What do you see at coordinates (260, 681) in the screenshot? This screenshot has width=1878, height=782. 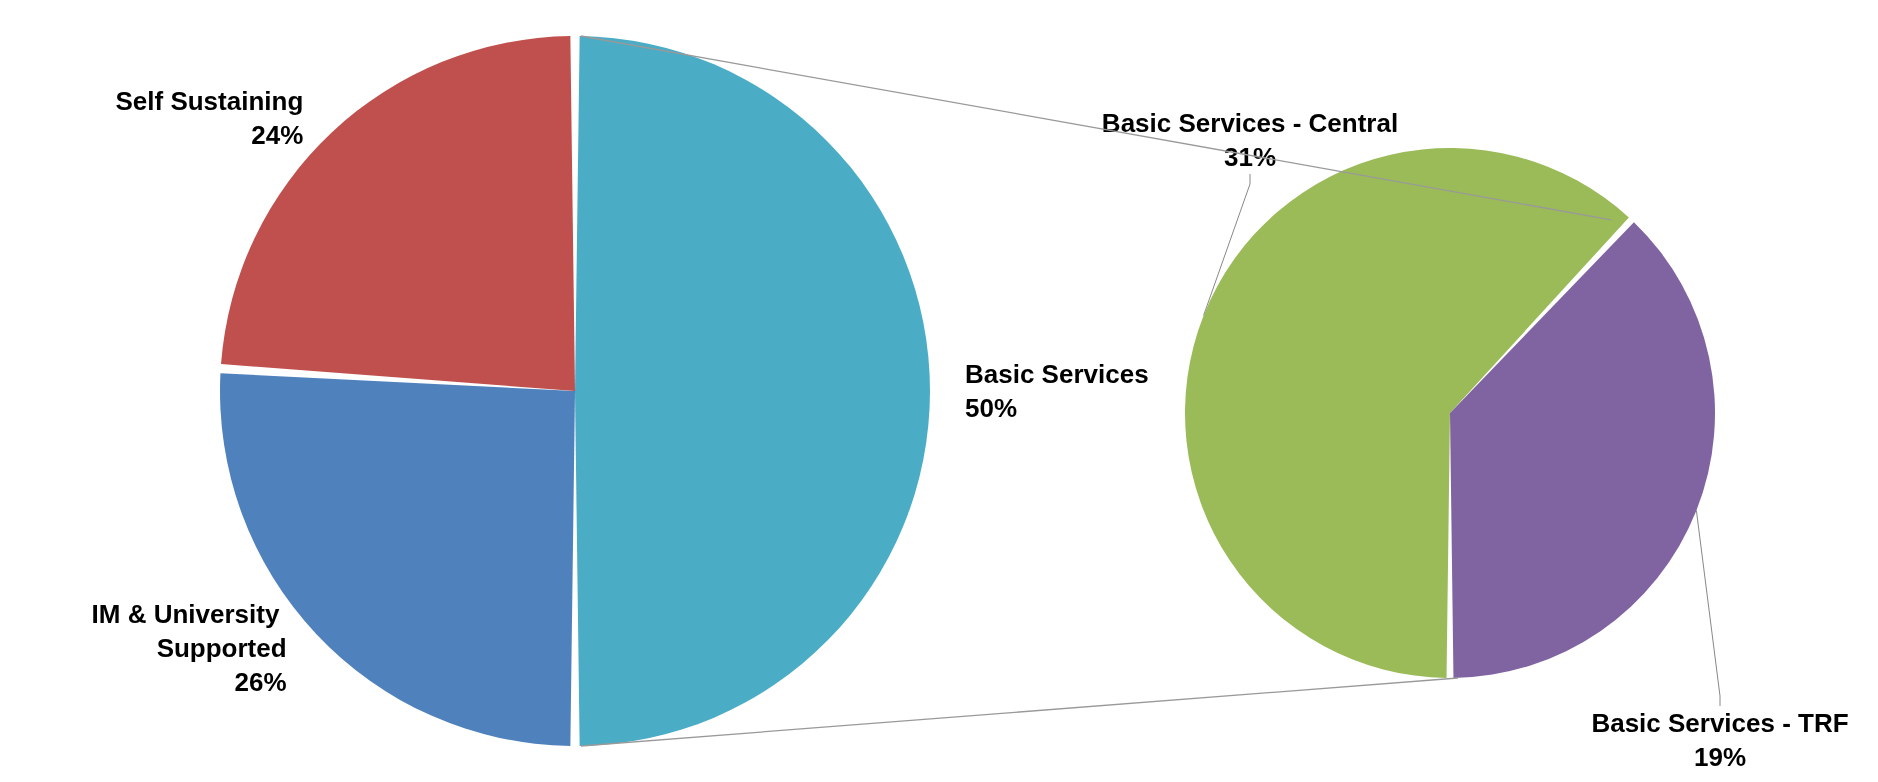 I see `data-label: 26%` at bounding box center [260, 681].